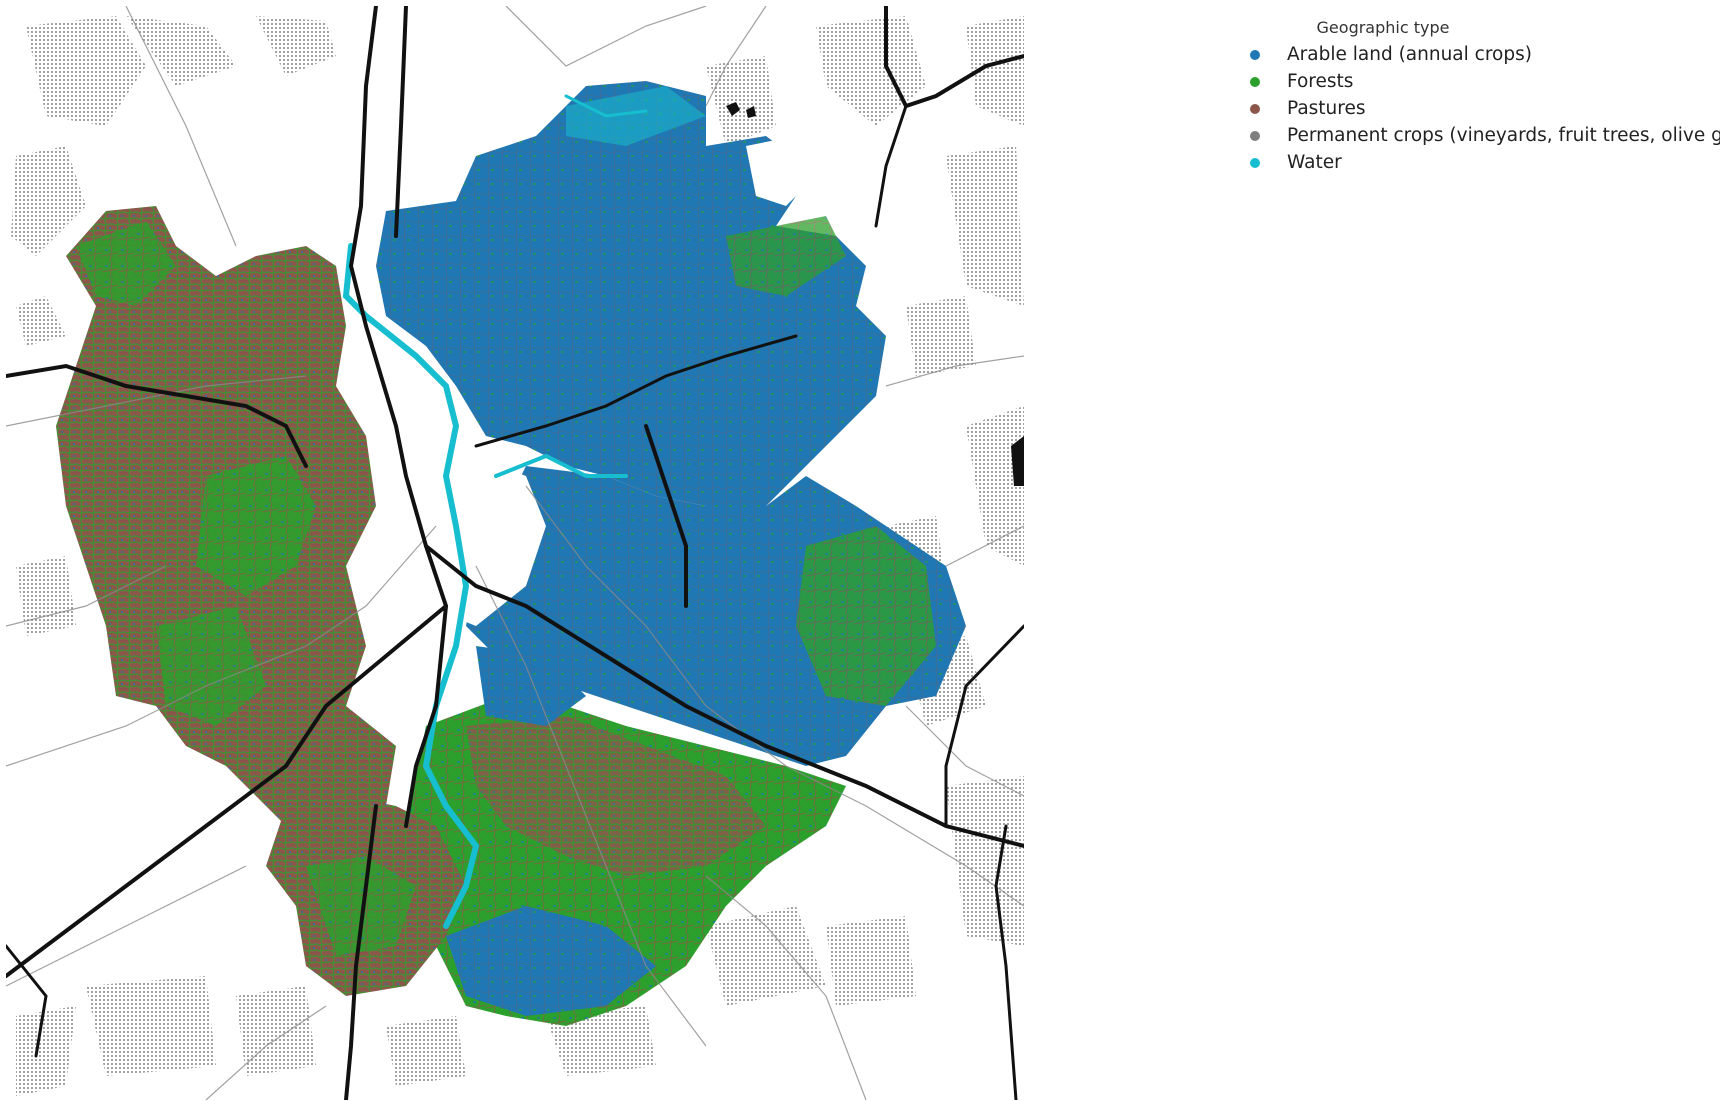 The width and height of the screenshot is (1720, 1101). Describe the element at coordinates (875, 294) in the screenshot. I see `basemap-dark-features` at that location.